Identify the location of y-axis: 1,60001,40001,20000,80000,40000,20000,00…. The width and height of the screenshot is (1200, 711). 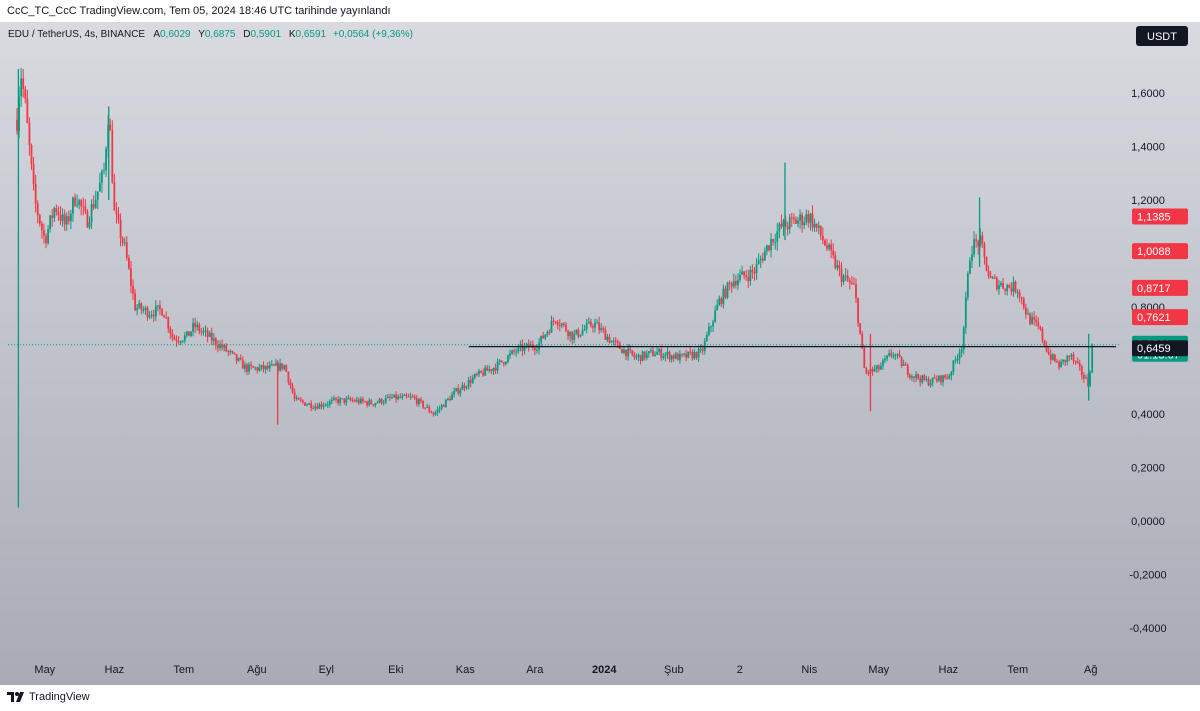
(1147, 361).